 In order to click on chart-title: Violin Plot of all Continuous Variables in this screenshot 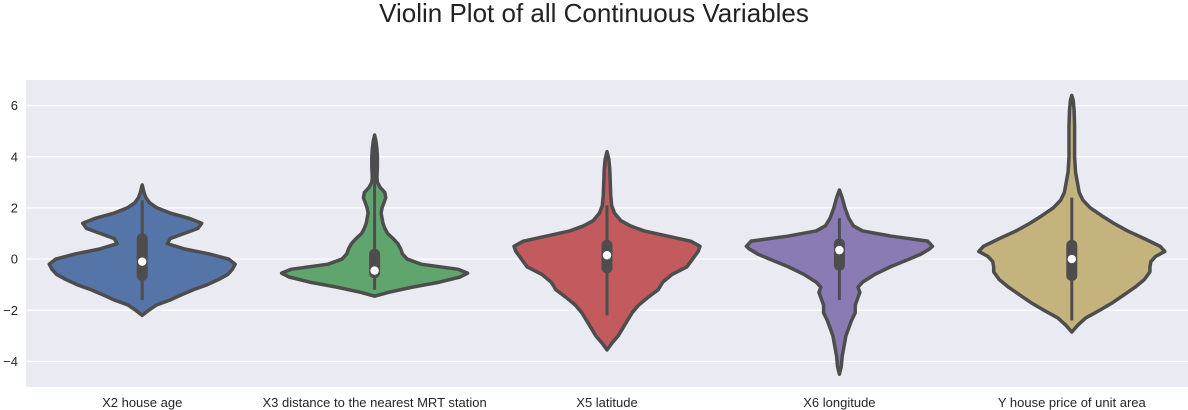, I will do `click(594, 14)`.